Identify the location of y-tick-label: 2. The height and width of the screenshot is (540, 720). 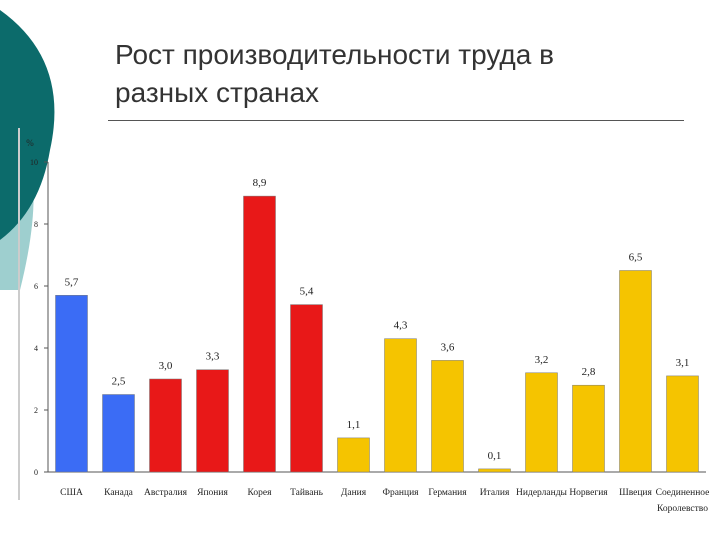
(36, 410).